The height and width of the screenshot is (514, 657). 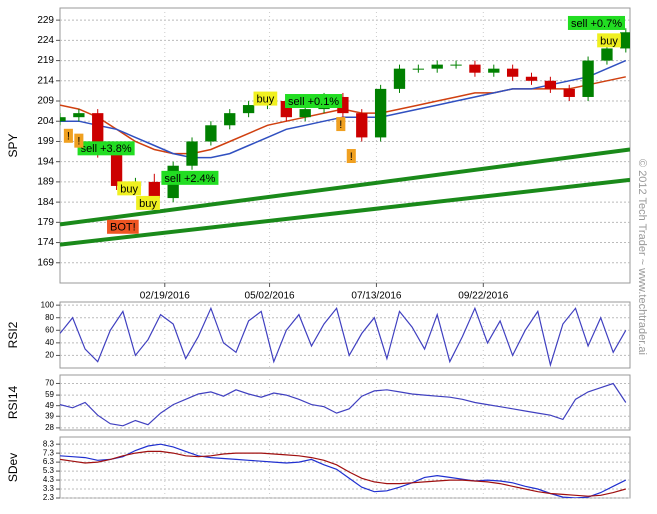 I want to click on annotation-text: sell +2.4%, so click(x=189, y=179).